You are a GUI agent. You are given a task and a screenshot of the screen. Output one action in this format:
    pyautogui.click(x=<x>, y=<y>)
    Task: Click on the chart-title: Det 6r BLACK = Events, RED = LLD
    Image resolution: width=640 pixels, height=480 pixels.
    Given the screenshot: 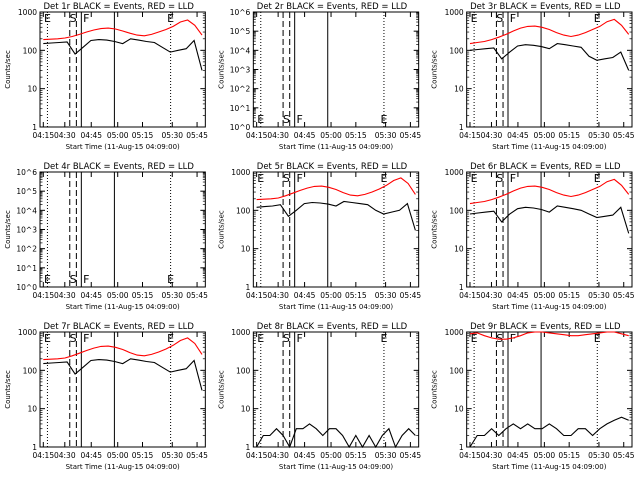 What is the action you would take?
    pyautogui.click(x=545, y=167)
    